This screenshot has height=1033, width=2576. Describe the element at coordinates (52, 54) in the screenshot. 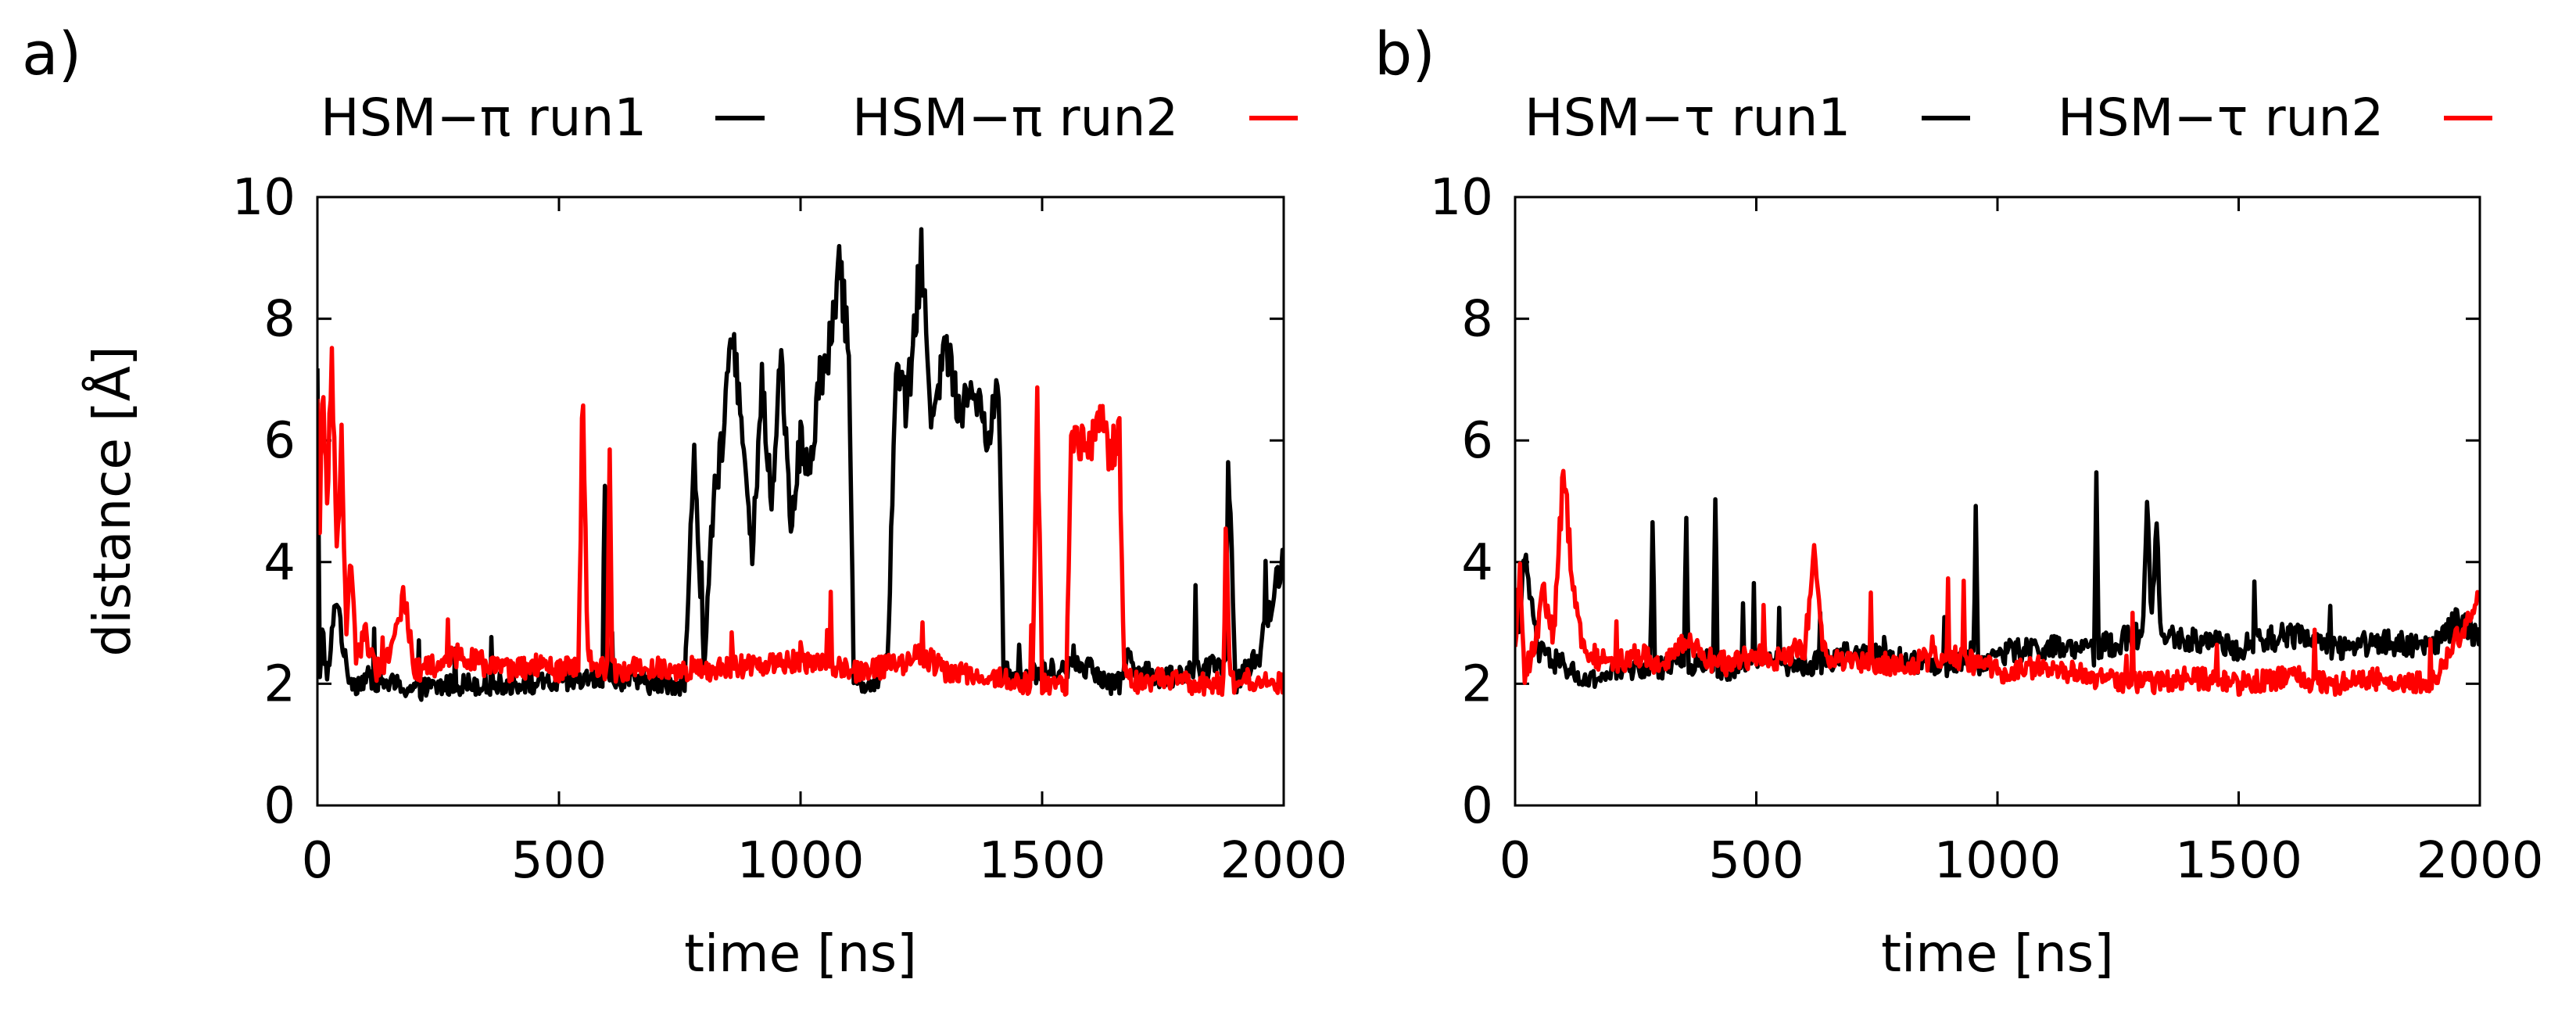

I see `panel-label: a)` at that location.